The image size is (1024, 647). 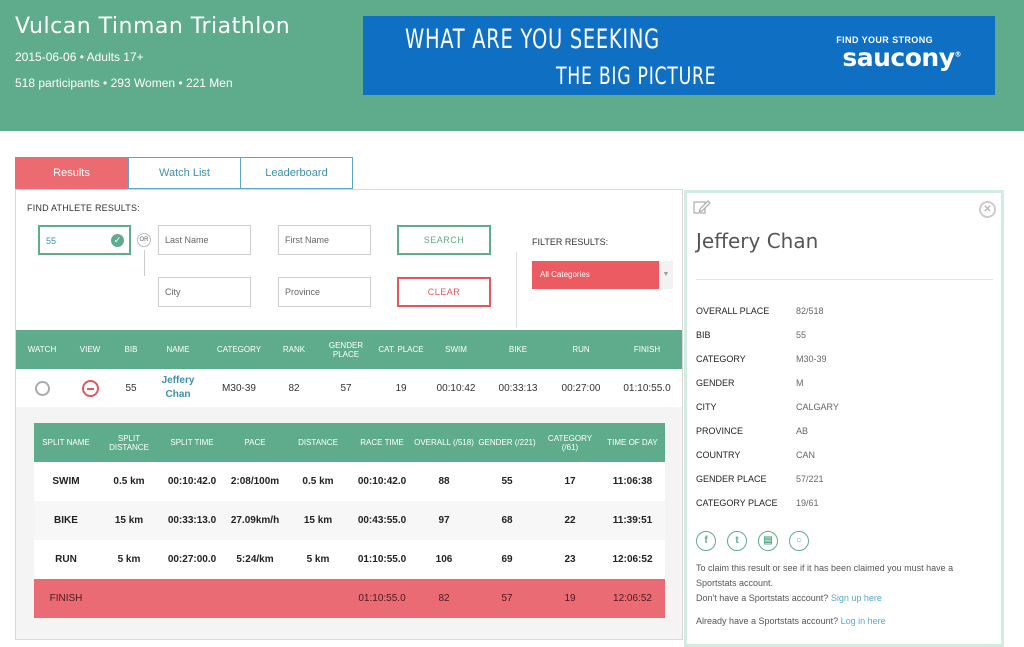 I want to click on certificate-icon: ▤, so click(x=768, y=541).